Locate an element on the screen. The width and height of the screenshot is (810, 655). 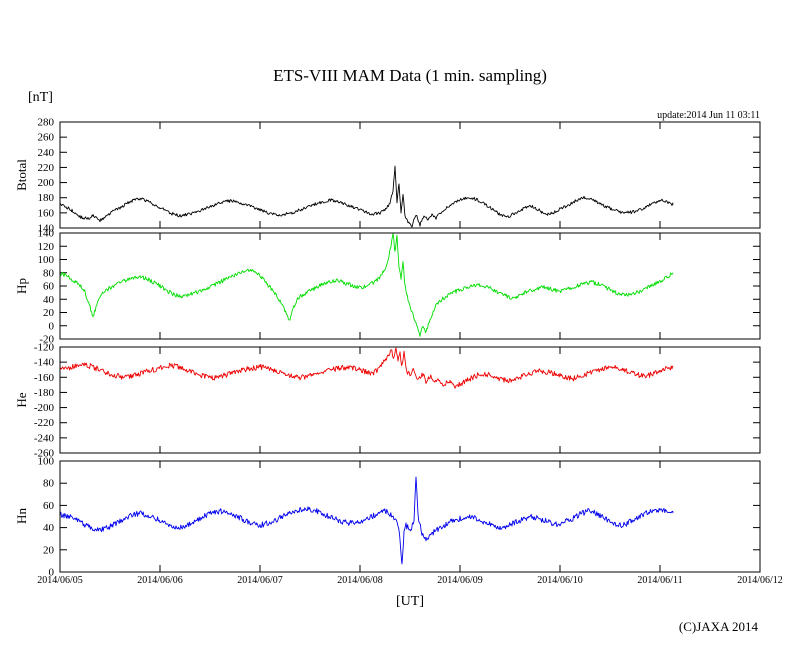
panel-label-he: He is located at coordinates (21, 400).